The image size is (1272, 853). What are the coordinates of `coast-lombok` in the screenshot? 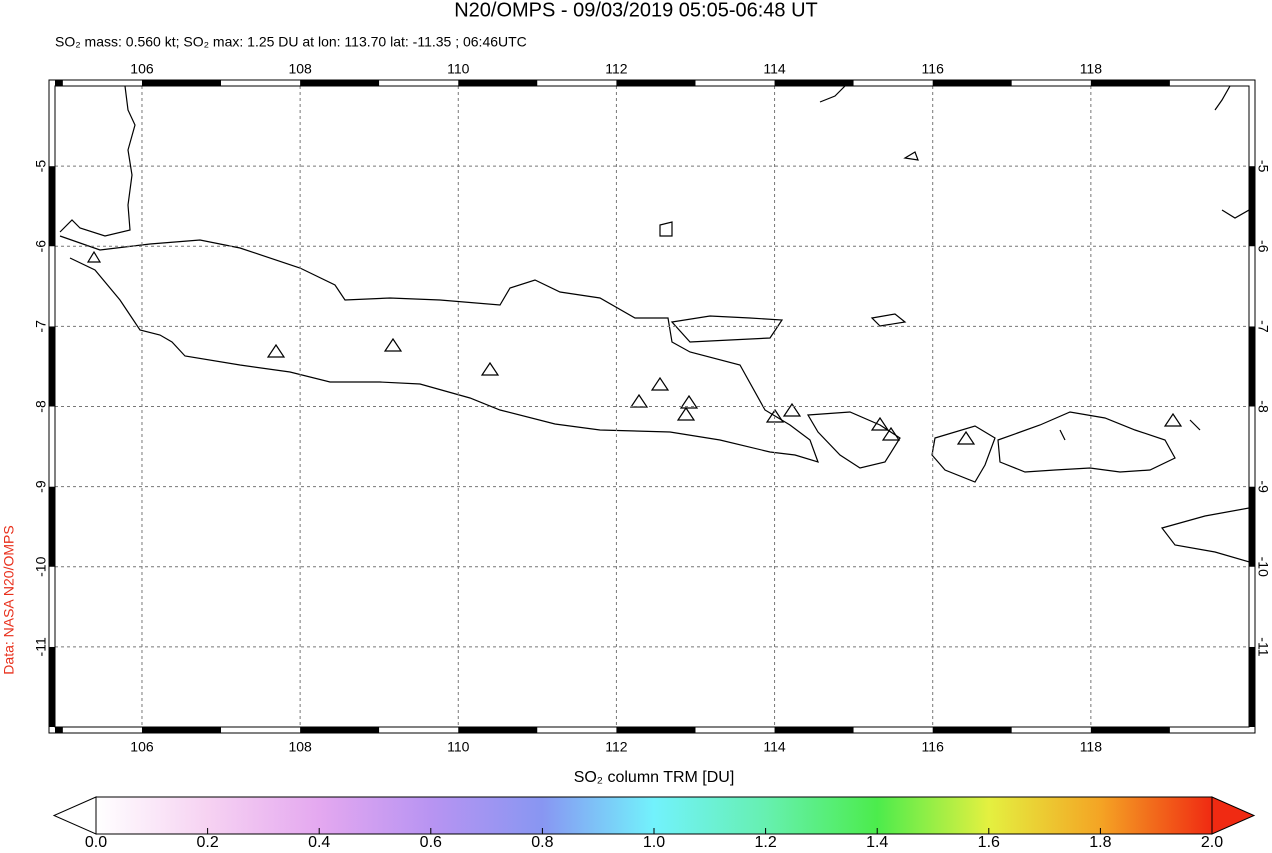 It's located at (963, 454).